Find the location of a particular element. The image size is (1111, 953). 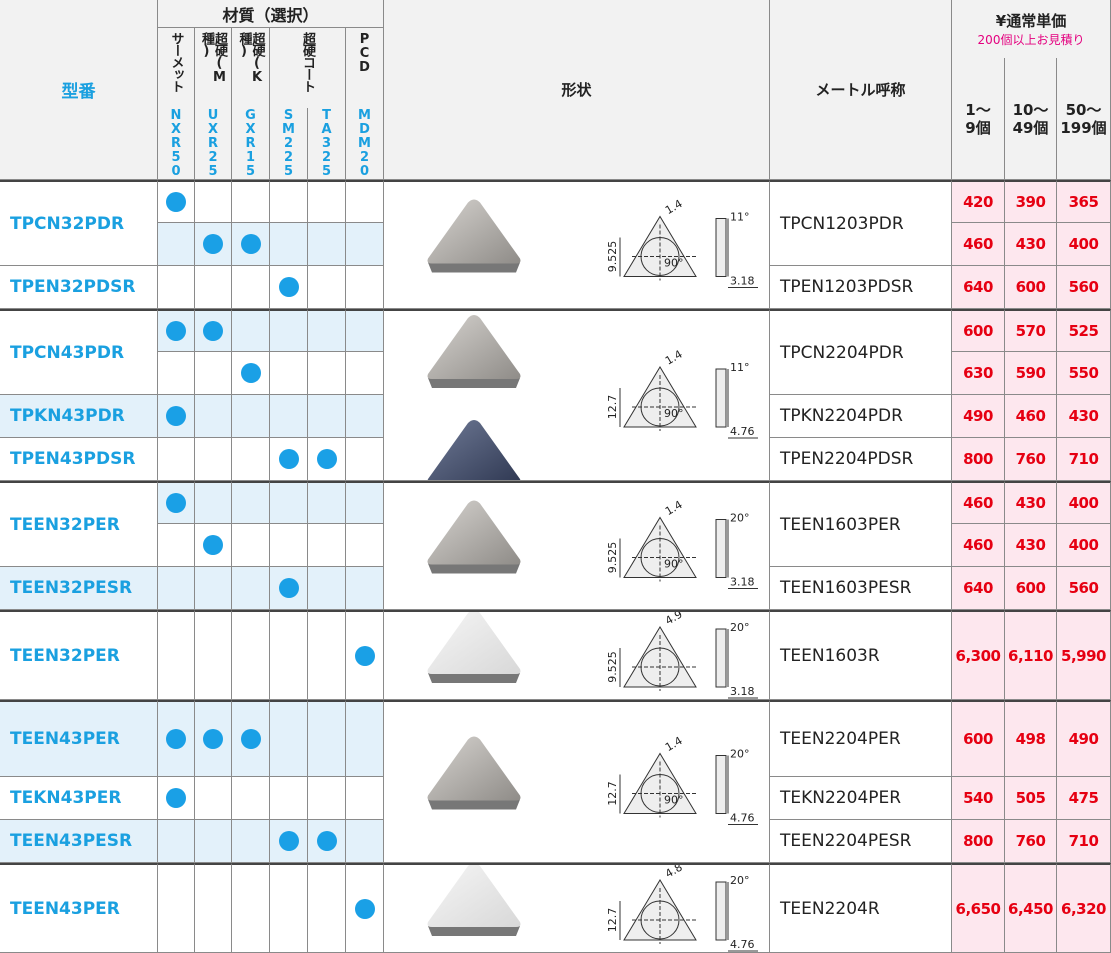

model-cell: TPEN32PDSR is located at coordinates (79, 287).